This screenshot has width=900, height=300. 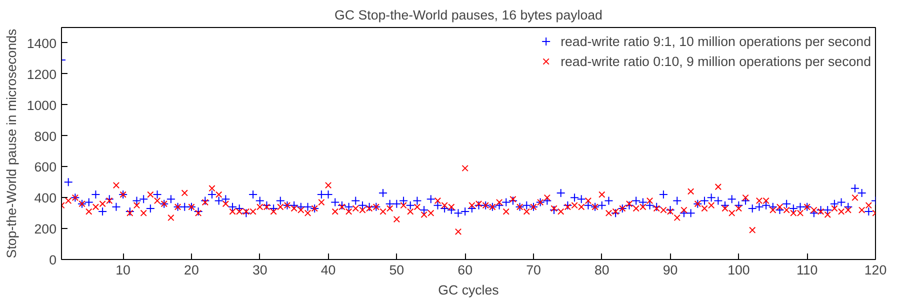 What do you see at coordinates (41, 105) in the screenshot?
I see `y-tick-label: 1000` at bounding box center [41, 105].